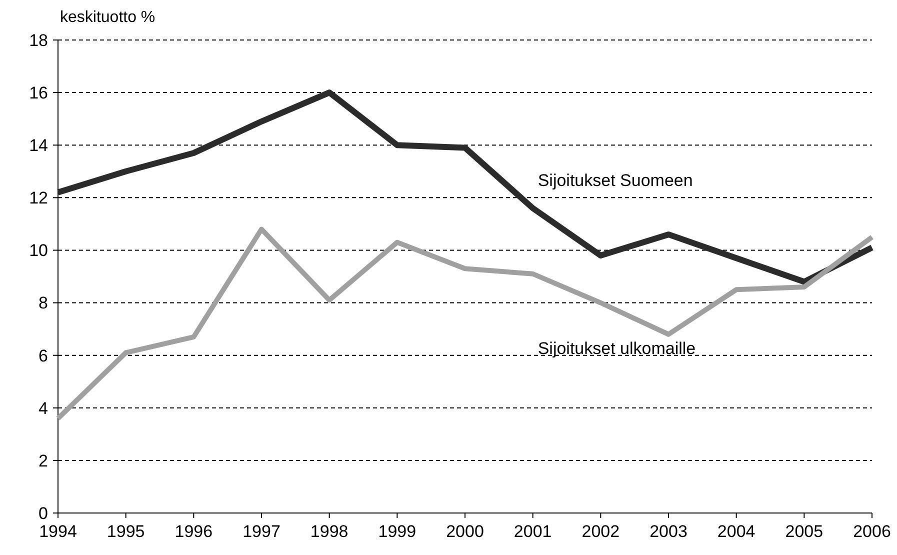 The height and width of the screenshot is (555, 897). I want to click on x-tick-label: 2000, so click(465, 531).